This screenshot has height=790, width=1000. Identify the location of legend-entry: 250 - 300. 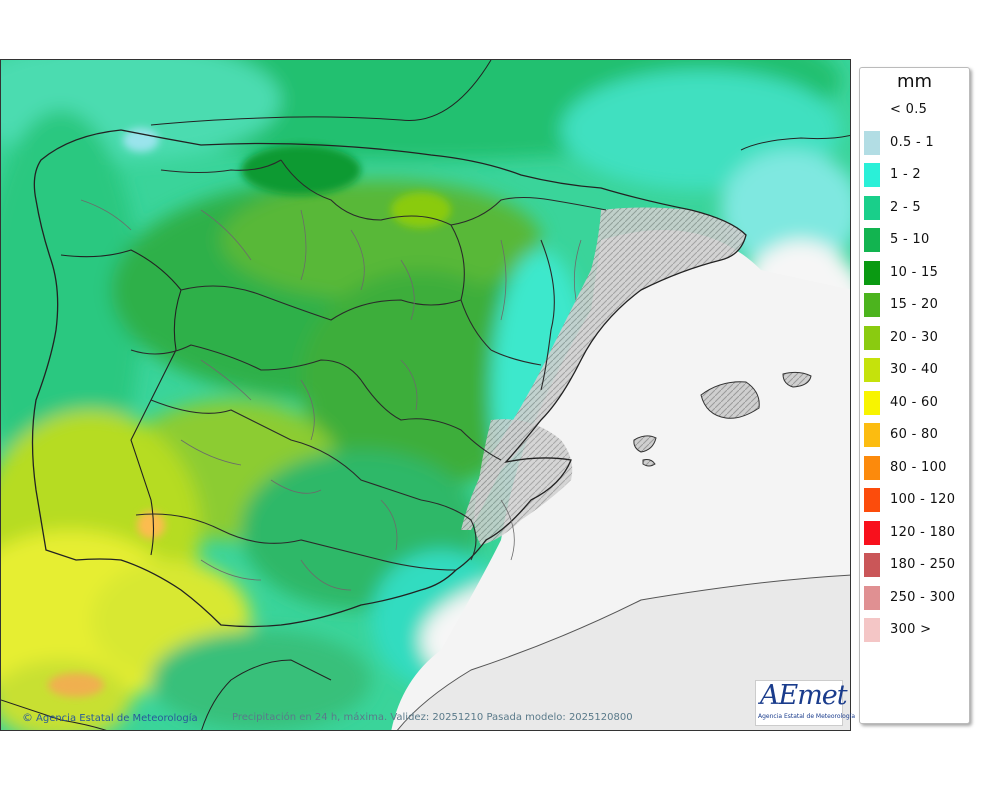
(914, 598).